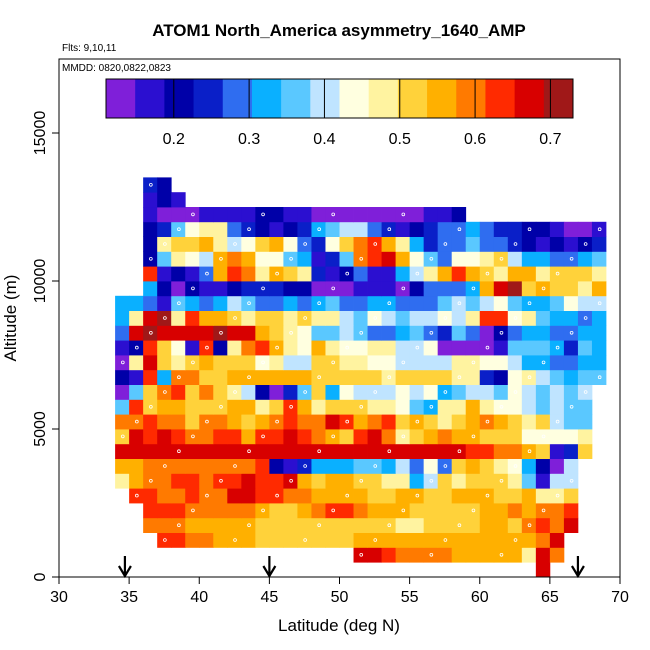  Describe the element at coordinates (116, 68) in the screenshot. I see `mmdd-label: MMDD: 0820,0822,0823` at that location.